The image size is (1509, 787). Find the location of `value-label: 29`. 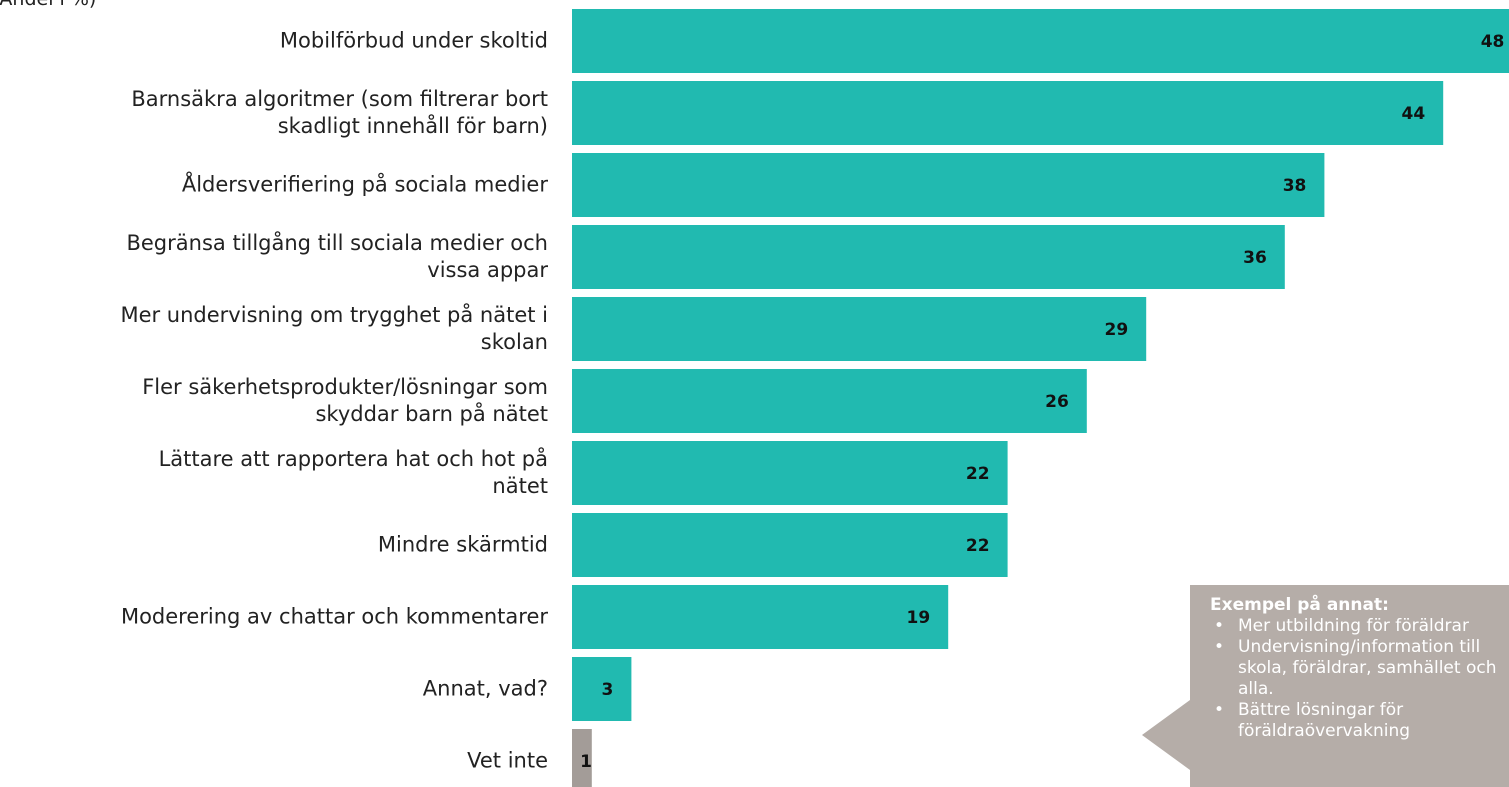

value-label: 29 is located at coordinates (1117, 330).